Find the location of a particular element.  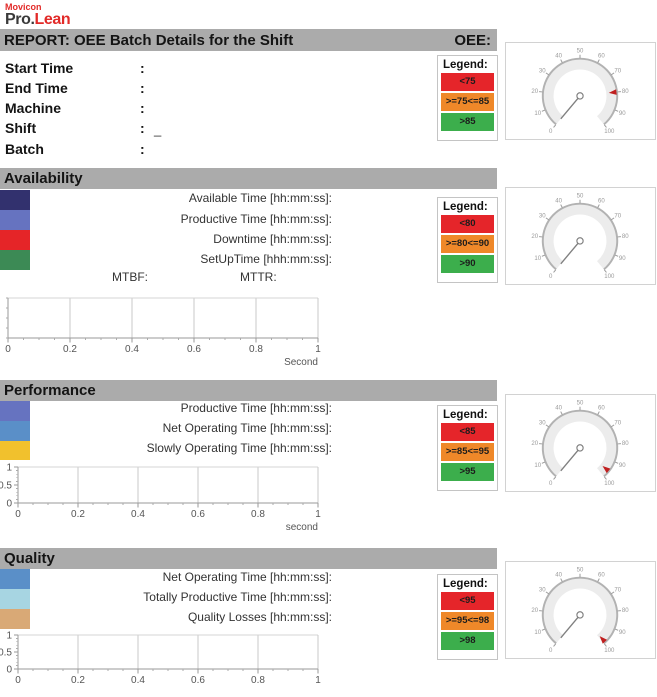

perf-net-operating-label: Net Operating Time [hh:mm:ss]: is located at coordinates (247, 428).